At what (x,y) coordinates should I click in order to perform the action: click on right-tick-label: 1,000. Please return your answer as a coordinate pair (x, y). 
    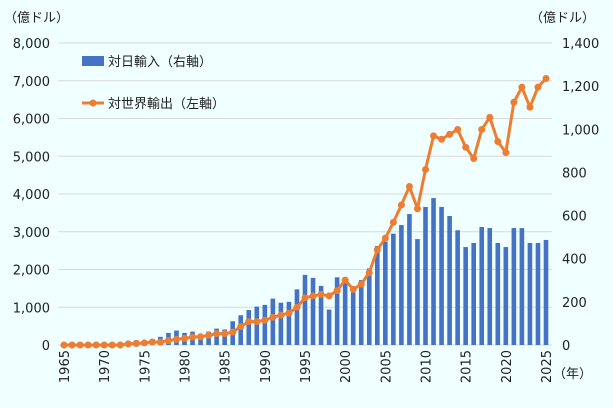
    Looking at the image, I should click on (580, 130).